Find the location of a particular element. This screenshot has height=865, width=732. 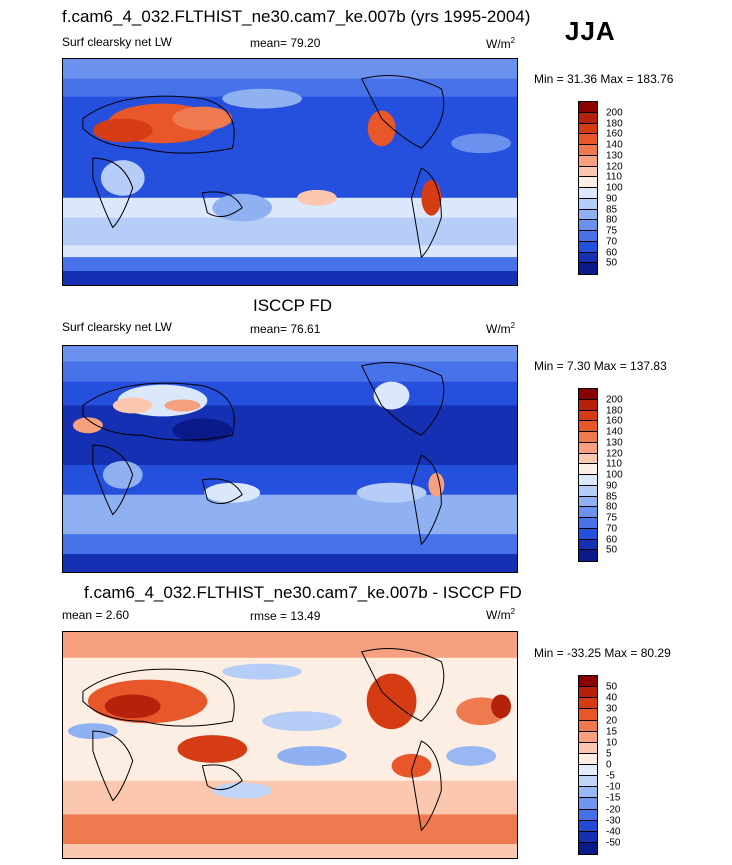

colorbar-tick-label: 10 is located at coordinates (612, 743).